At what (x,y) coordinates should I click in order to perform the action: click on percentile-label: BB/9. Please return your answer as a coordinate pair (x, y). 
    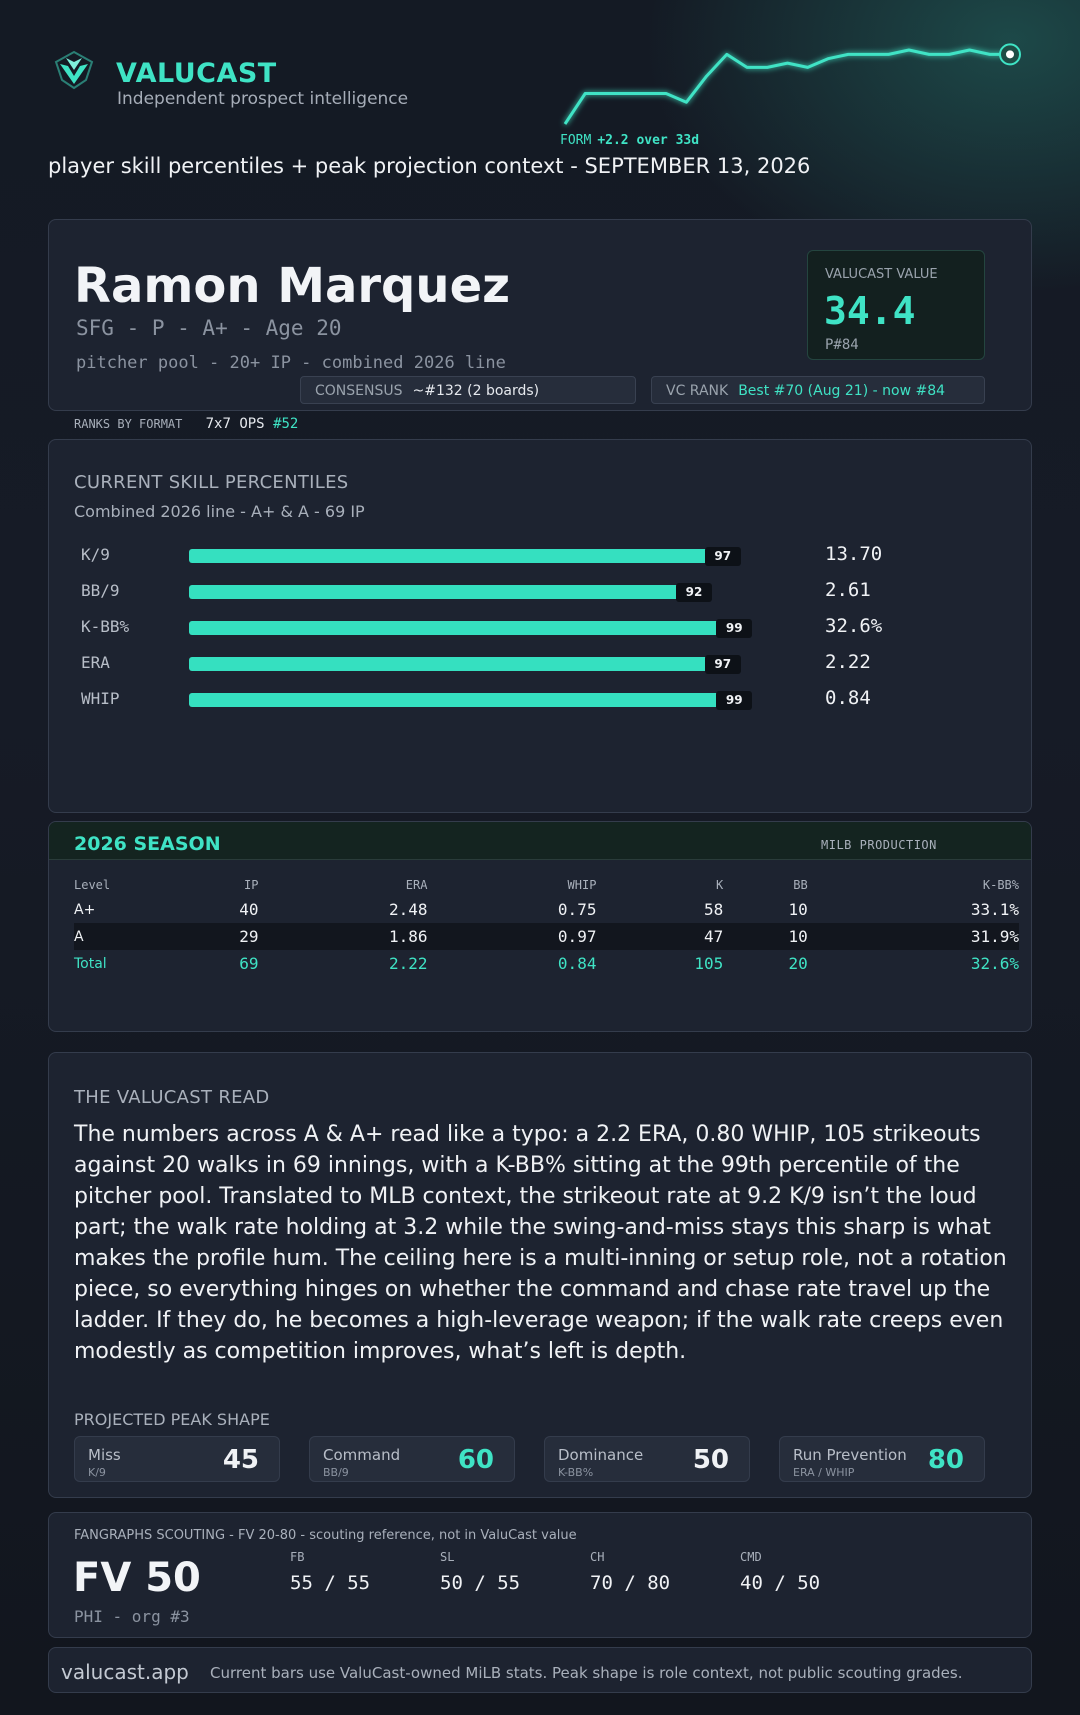
    Looking at the image, I should click on (100, 590).